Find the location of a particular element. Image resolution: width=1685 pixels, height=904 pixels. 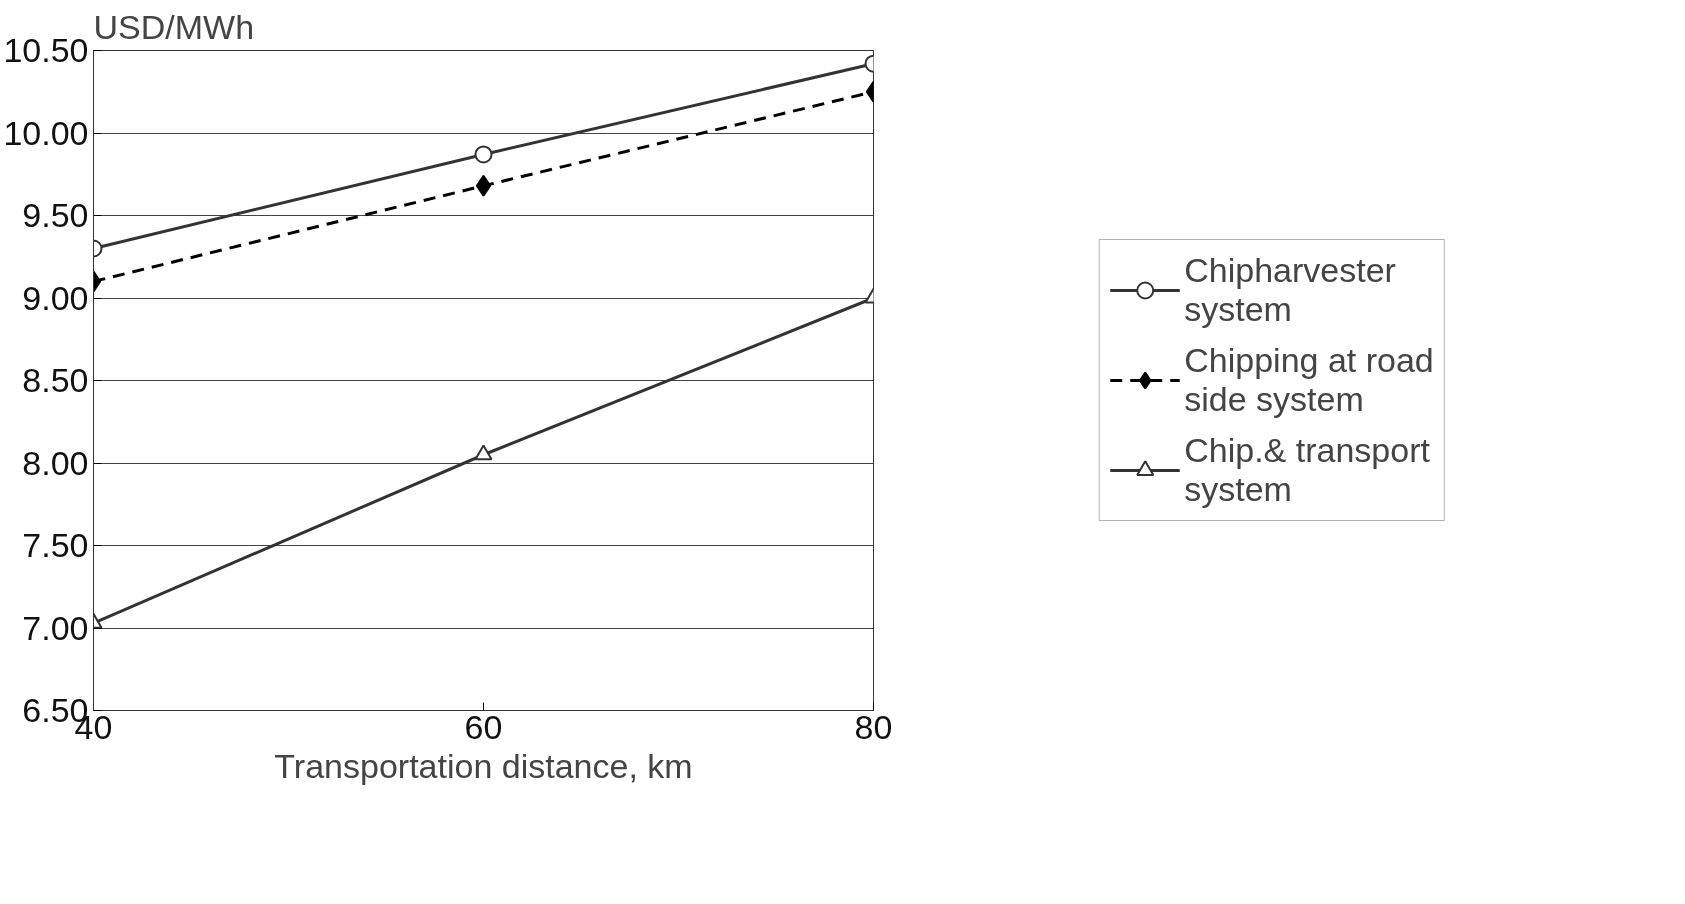

y-tick-label: 10.00 is located at coordinates (46, 132).